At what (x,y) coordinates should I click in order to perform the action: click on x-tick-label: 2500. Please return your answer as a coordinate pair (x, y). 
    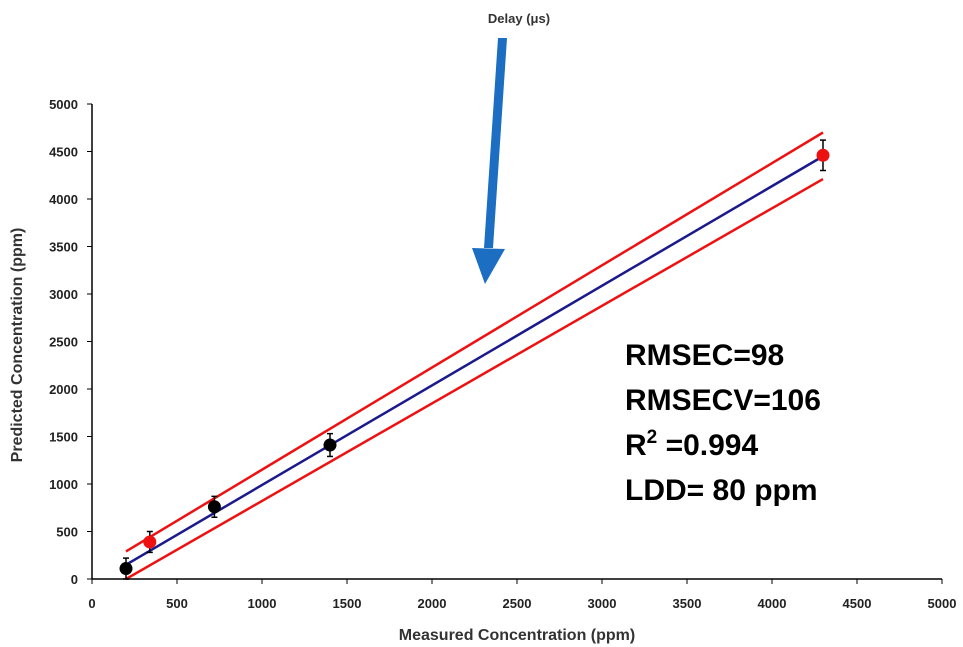
    Looking at the image, I should click on (517, 603).